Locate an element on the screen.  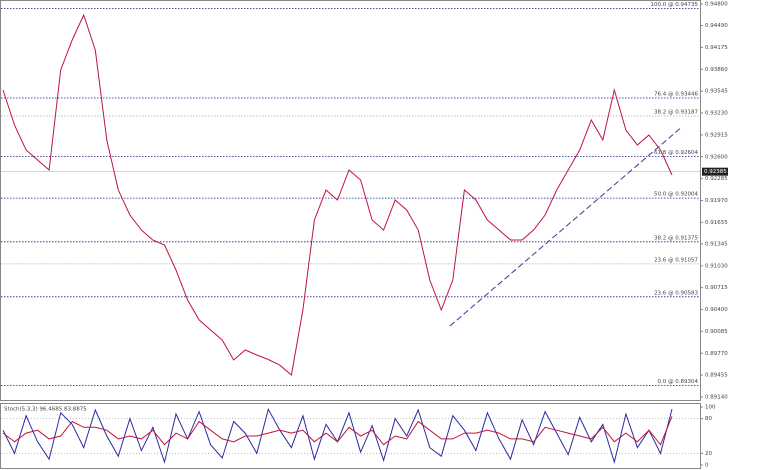
y-tick-label: 0.93545 is located at coordinates (716, 92).